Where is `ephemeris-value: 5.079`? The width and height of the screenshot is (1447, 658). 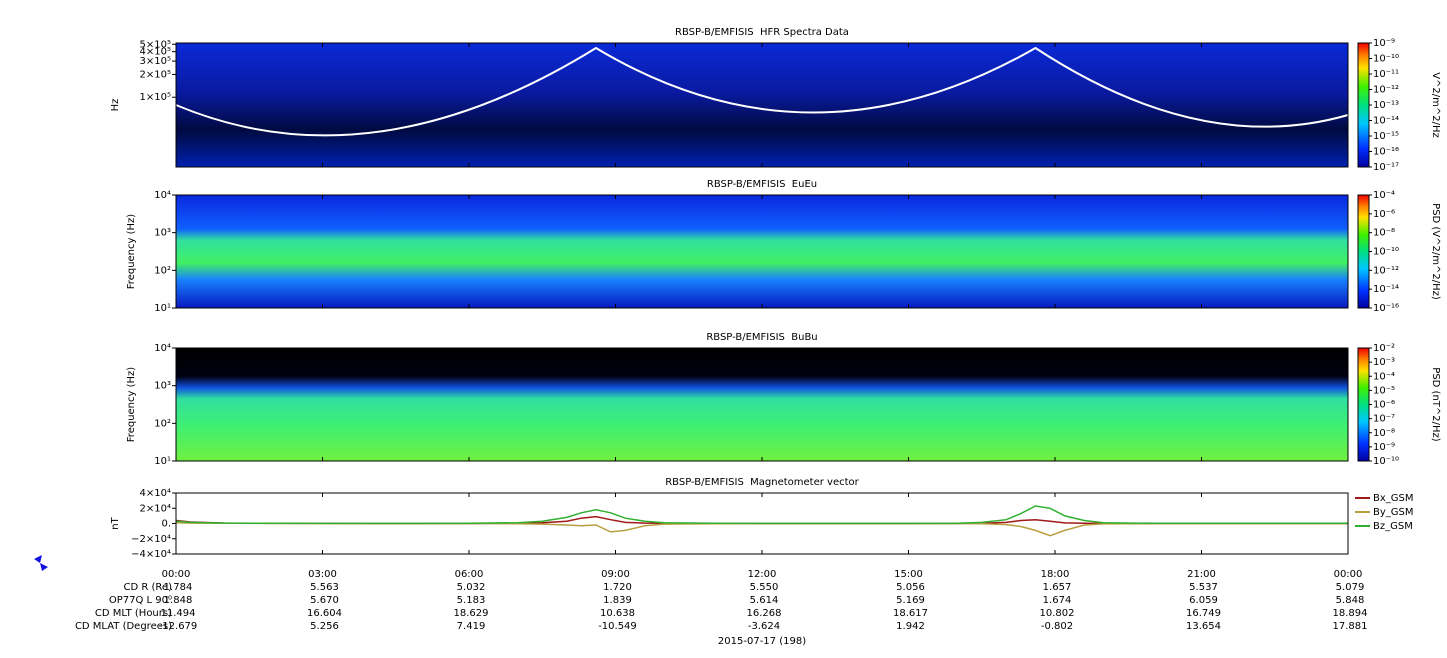
ephemeris-value: 5.079 is located at coordinates (1350, 587).